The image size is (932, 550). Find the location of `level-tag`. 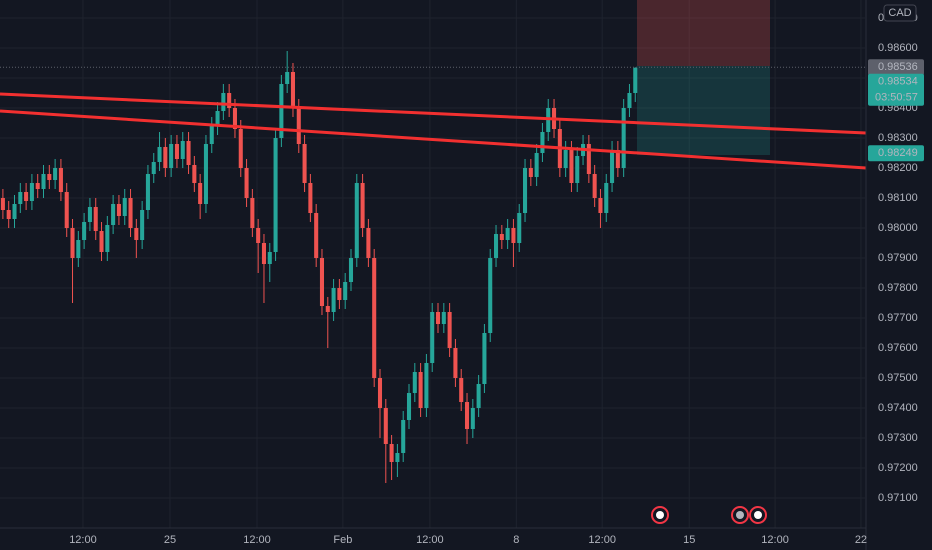

level-tag is located at coordinates (896, 153).